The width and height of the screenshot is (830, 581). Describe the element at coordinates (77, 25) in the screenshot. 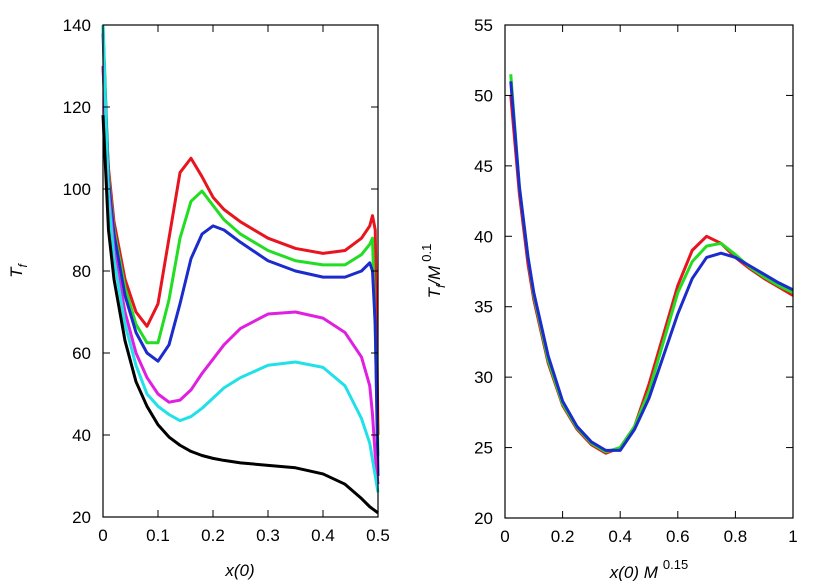

I see `y-tick-label: 140` at that location.